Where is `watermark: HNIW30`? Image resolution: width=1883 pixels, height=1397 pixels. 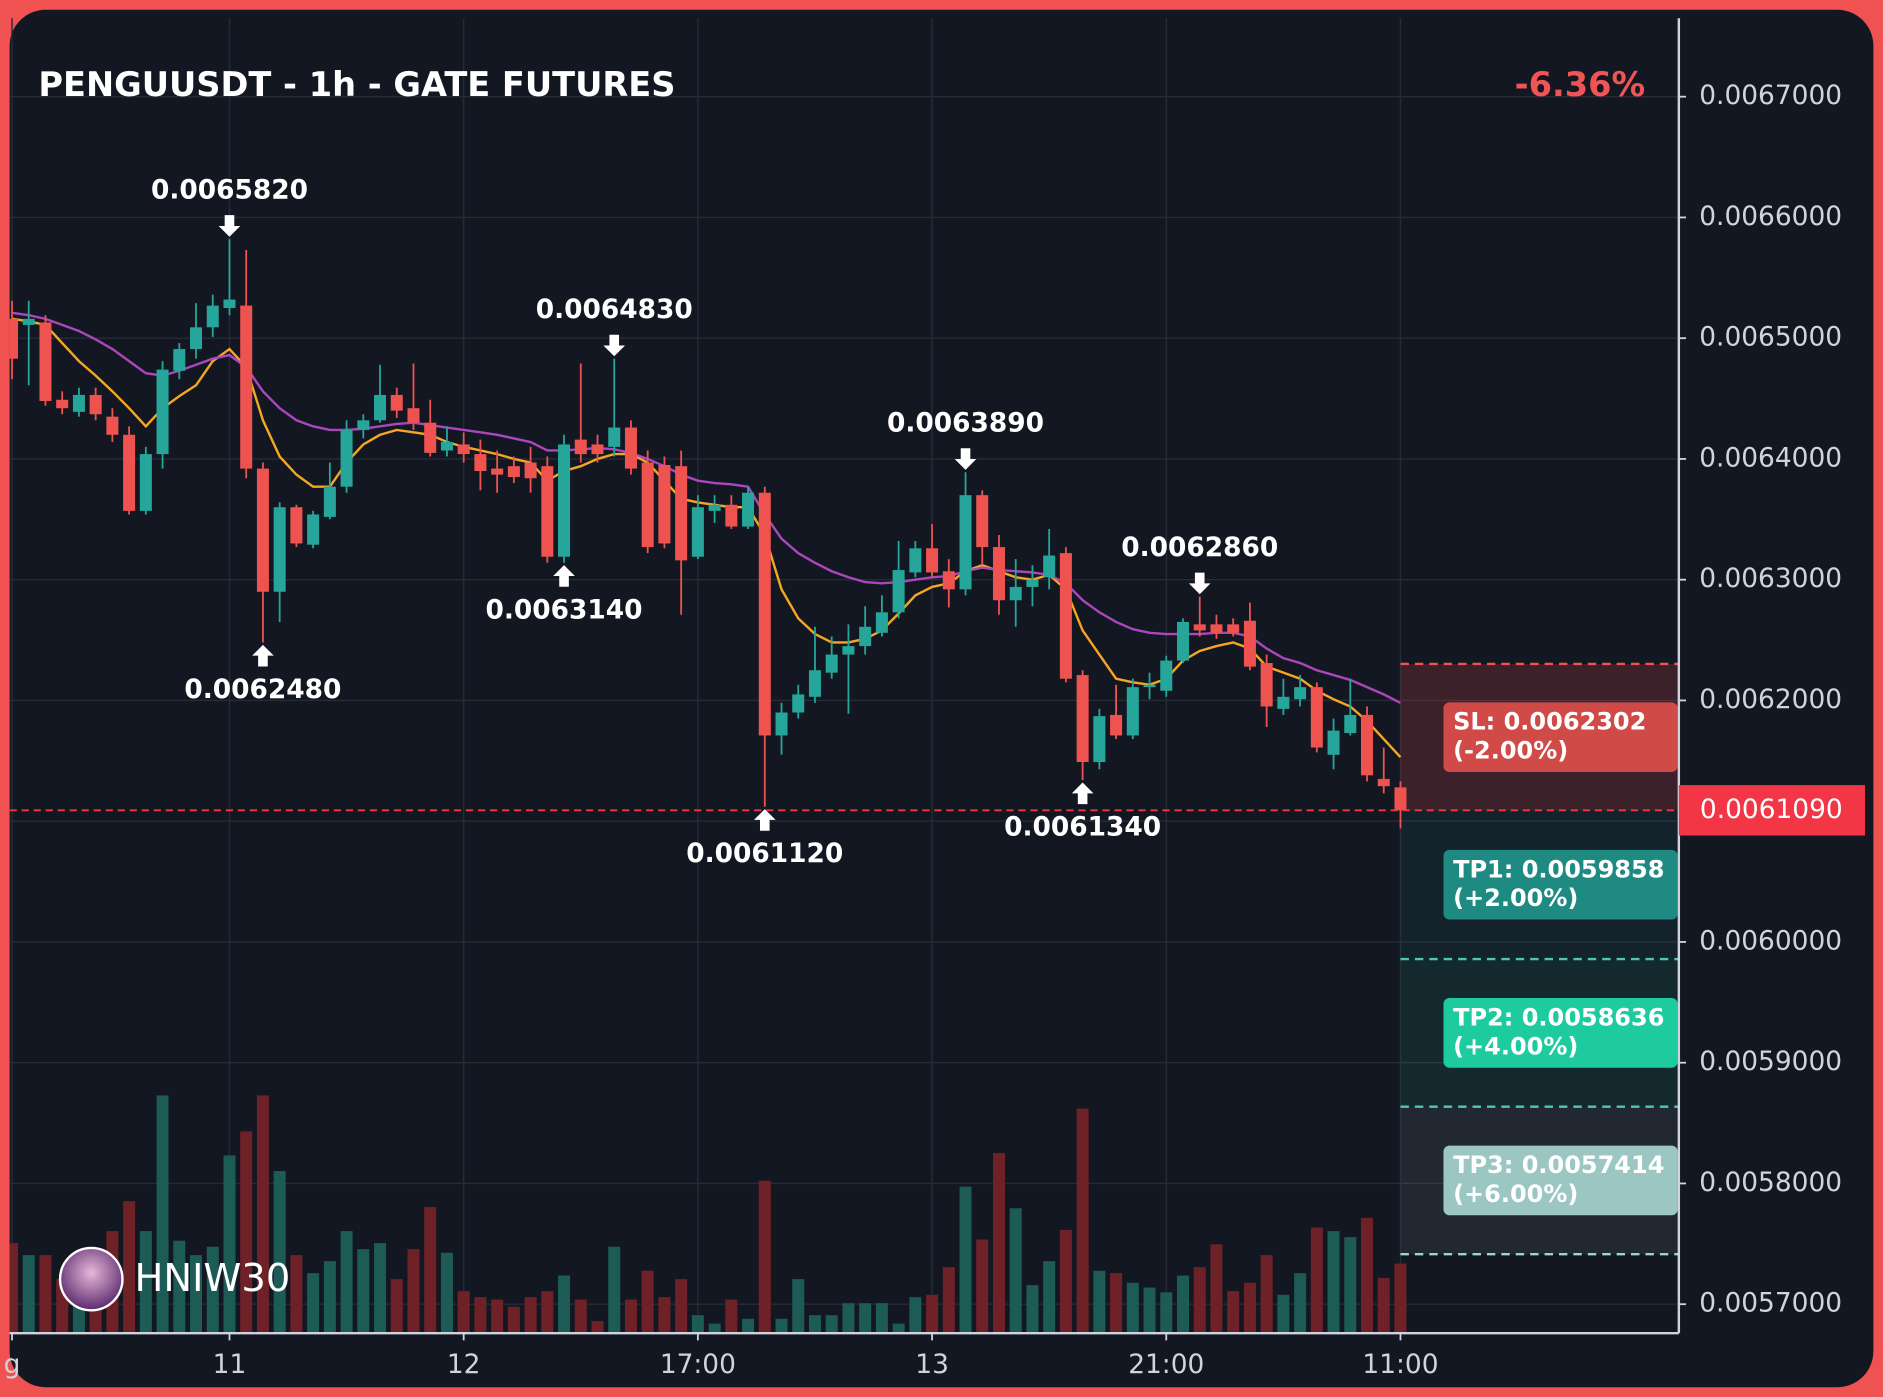
watermark: HNIW30 is located at coordinates (213, 1278).